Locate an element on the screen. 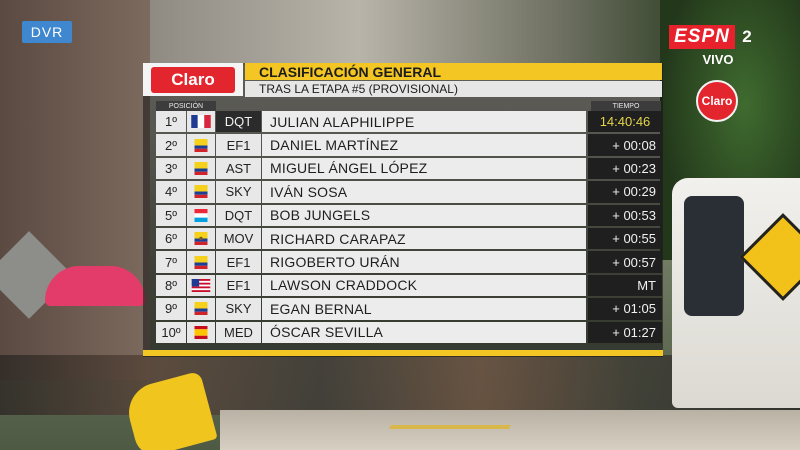 The image size is (800, 450). channel-number: 2 is located at coordinates (747, 36).